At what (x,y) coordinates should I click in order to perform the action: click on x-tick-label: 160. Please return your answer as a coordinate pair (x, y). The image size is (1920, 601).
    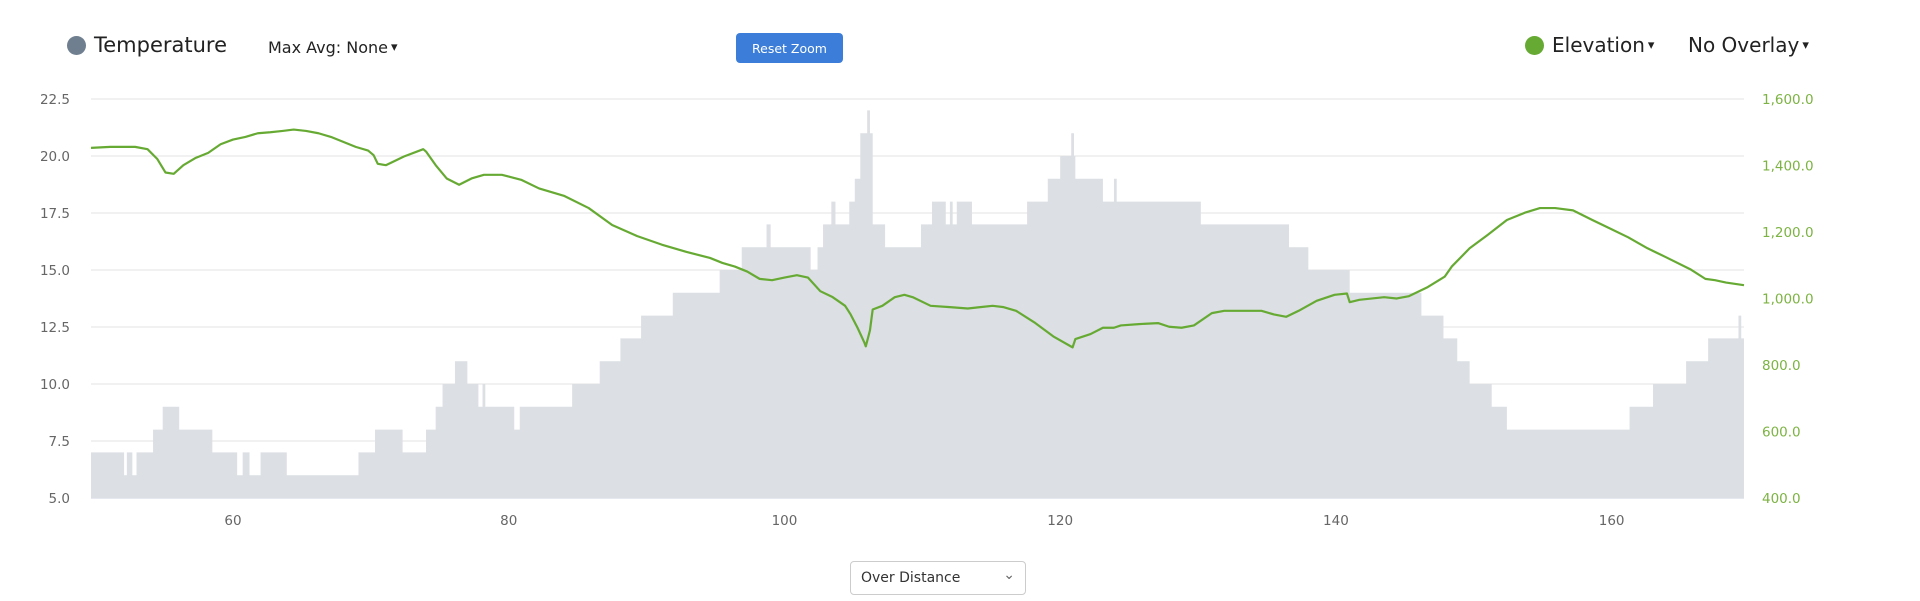
    Looking at the image, I should click on (1612, 521).